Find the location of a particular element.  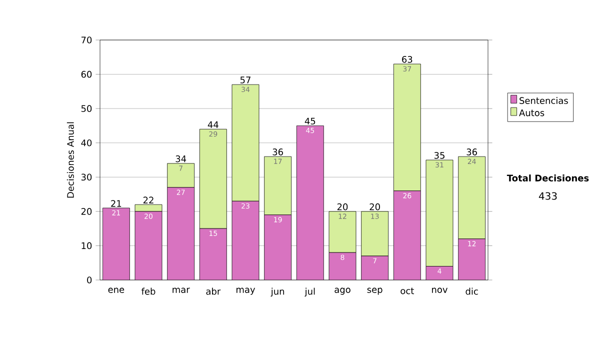

x-tick-label: oct is located at coordinates (407, 291).